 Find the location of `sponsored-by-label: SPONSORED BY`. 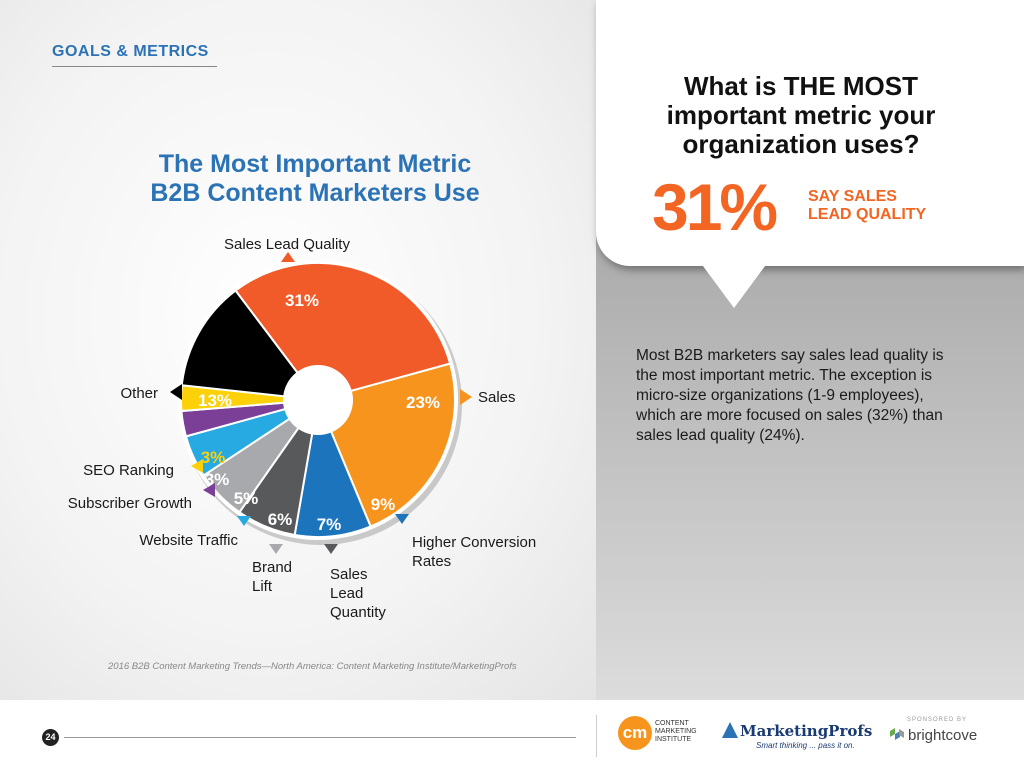

sponsored-by-label: SPONSORED BY is located at coordinates (937, 720).